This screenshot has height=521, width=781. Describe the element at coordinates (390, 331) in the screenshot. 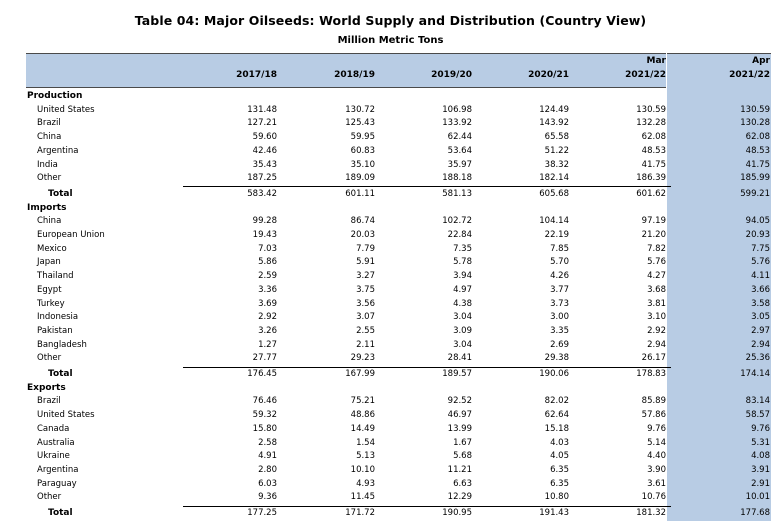

I see `table-row: Pakistan 3.26 2.55 3.09 3.35 2.92 2.97` at that location.